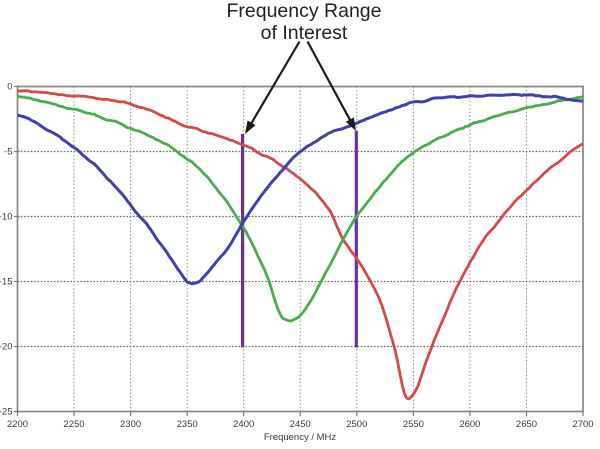 This screenshot has width=600, height=449. What do you see at coordinates (8, 152) in the screenshot?
I see `svg-text: -5` at bounding box center [8, 152].